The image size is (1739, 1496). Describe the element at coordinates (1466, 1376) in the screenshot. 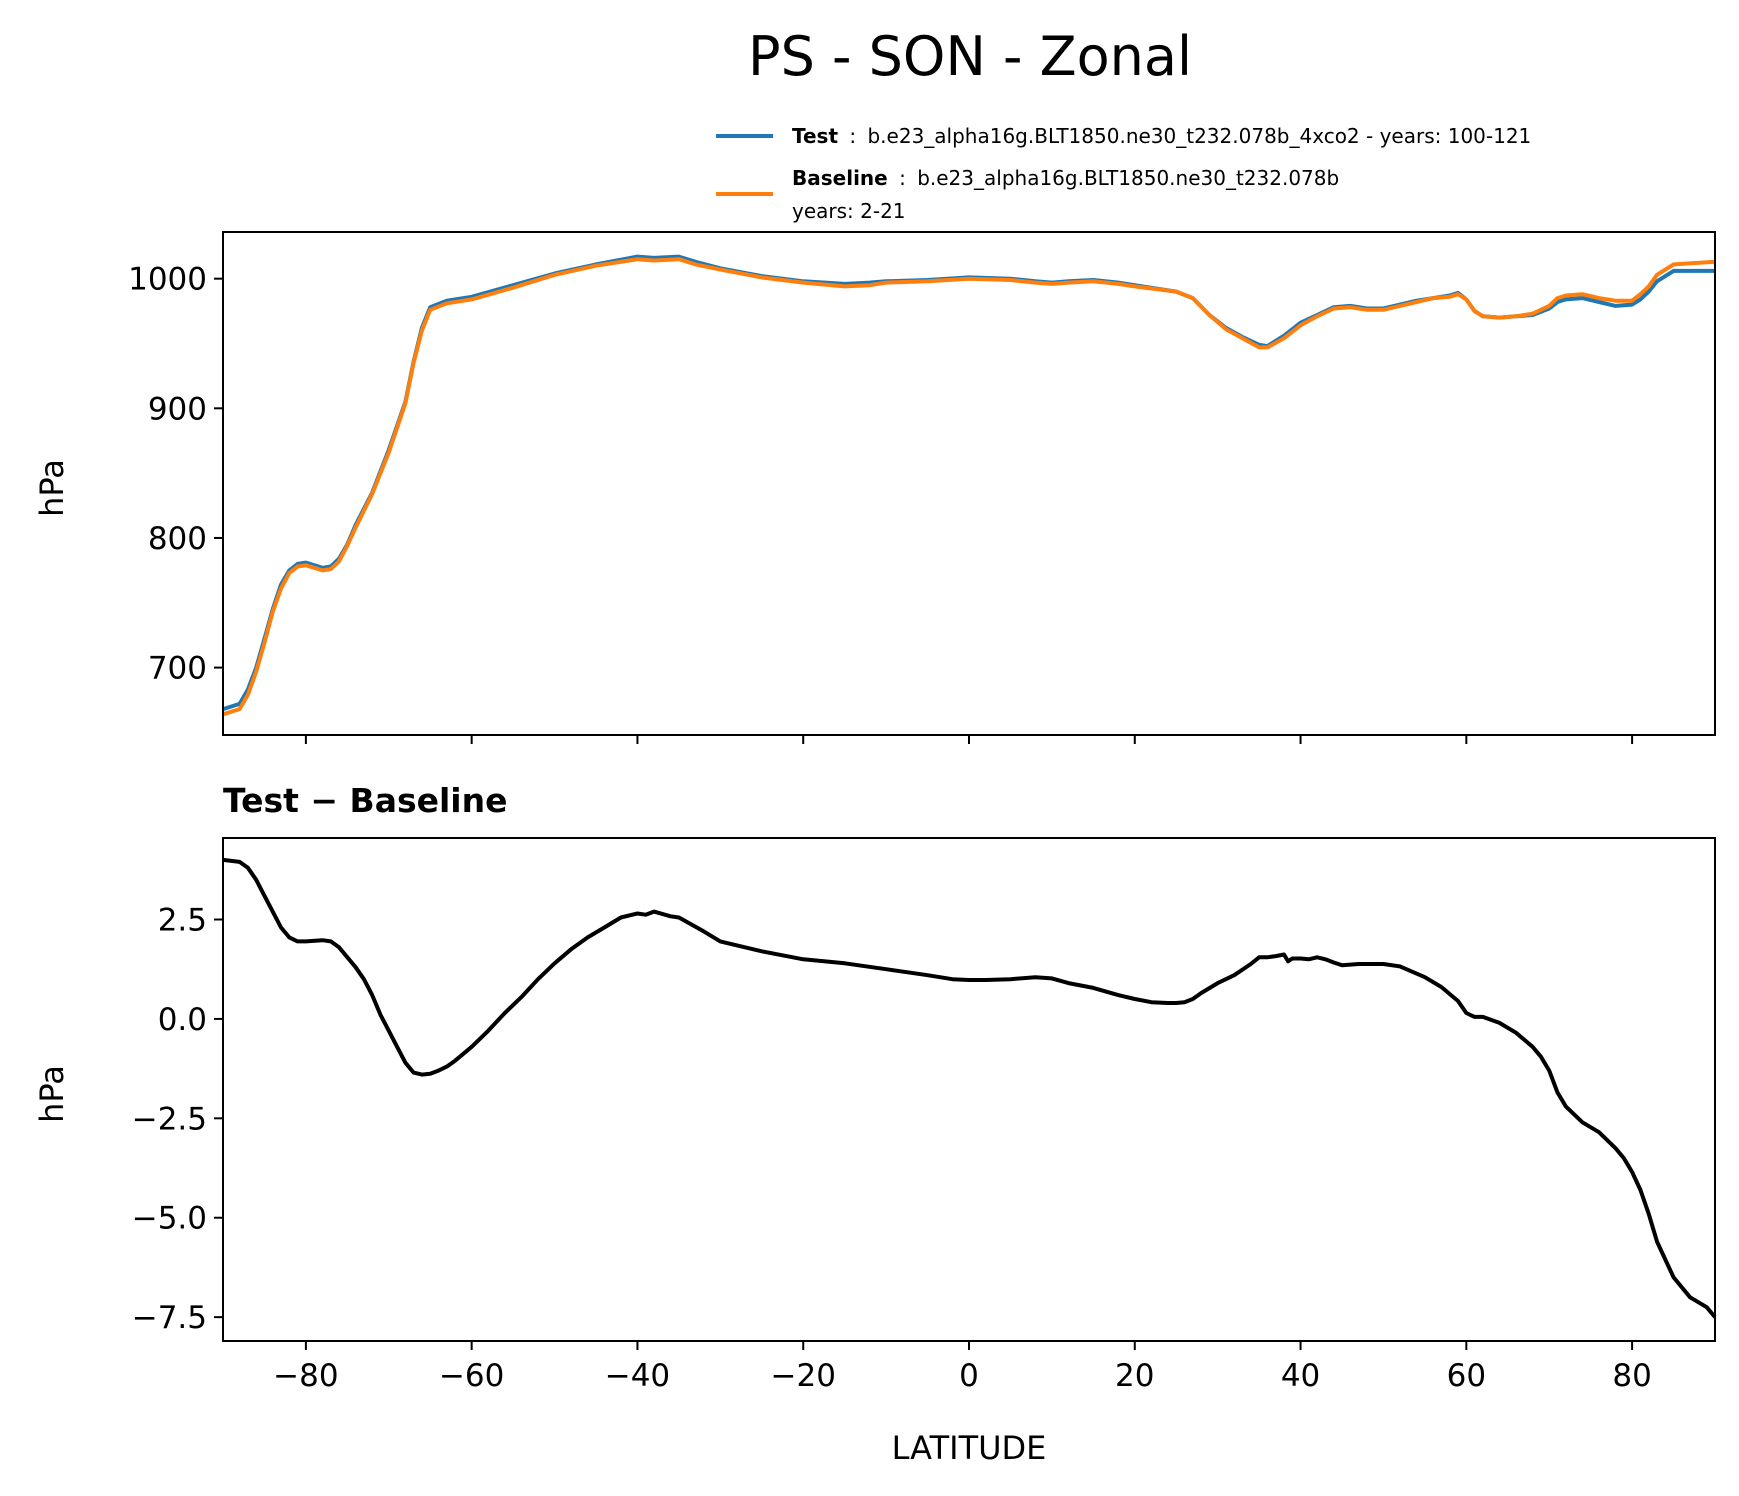

I see `x-tick-label: 60` at that location.